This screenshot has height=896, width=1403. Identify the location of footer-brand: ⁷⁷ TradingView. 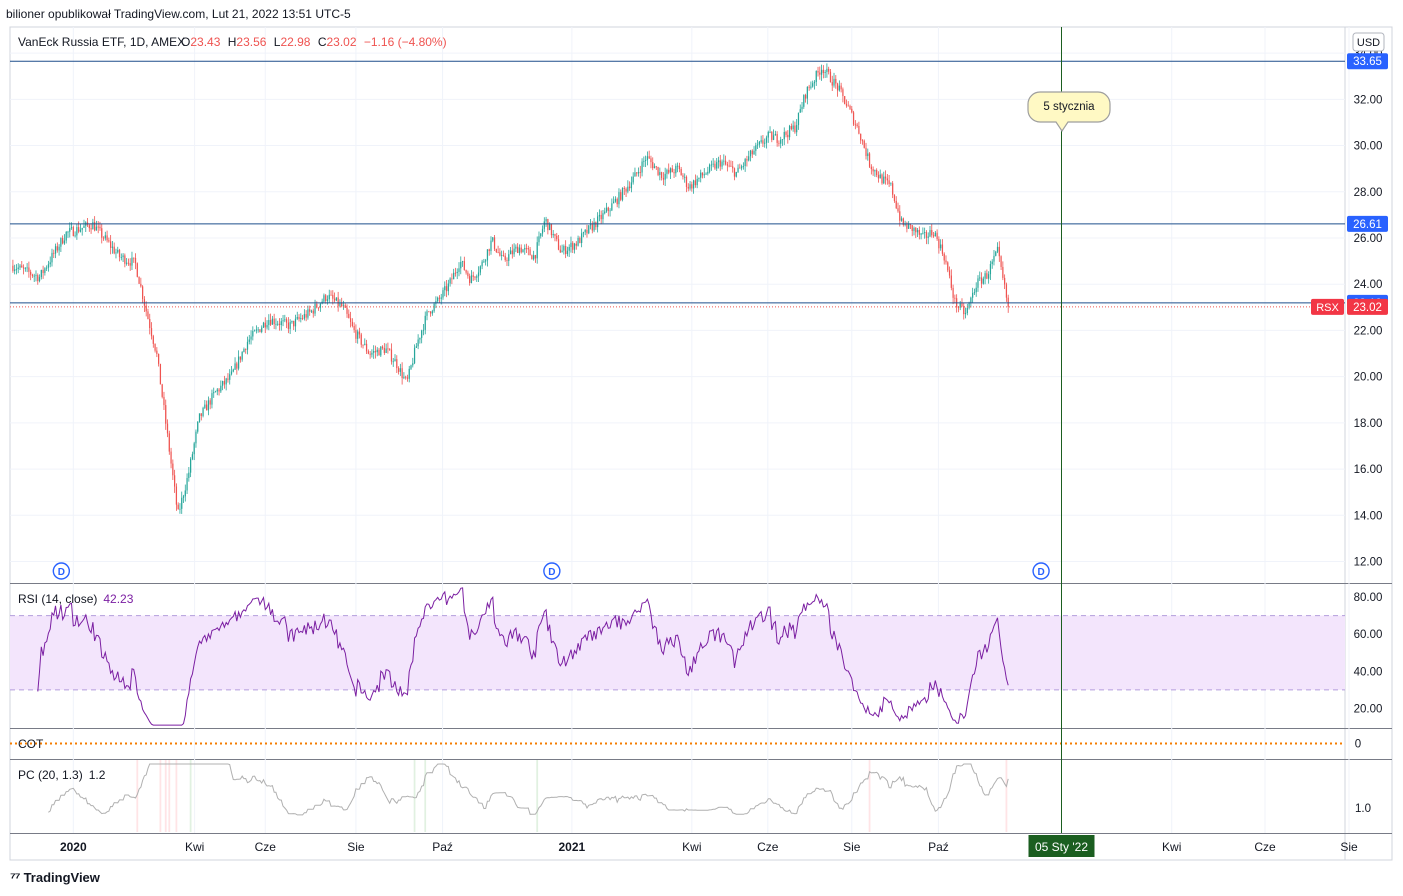
(55, 877).